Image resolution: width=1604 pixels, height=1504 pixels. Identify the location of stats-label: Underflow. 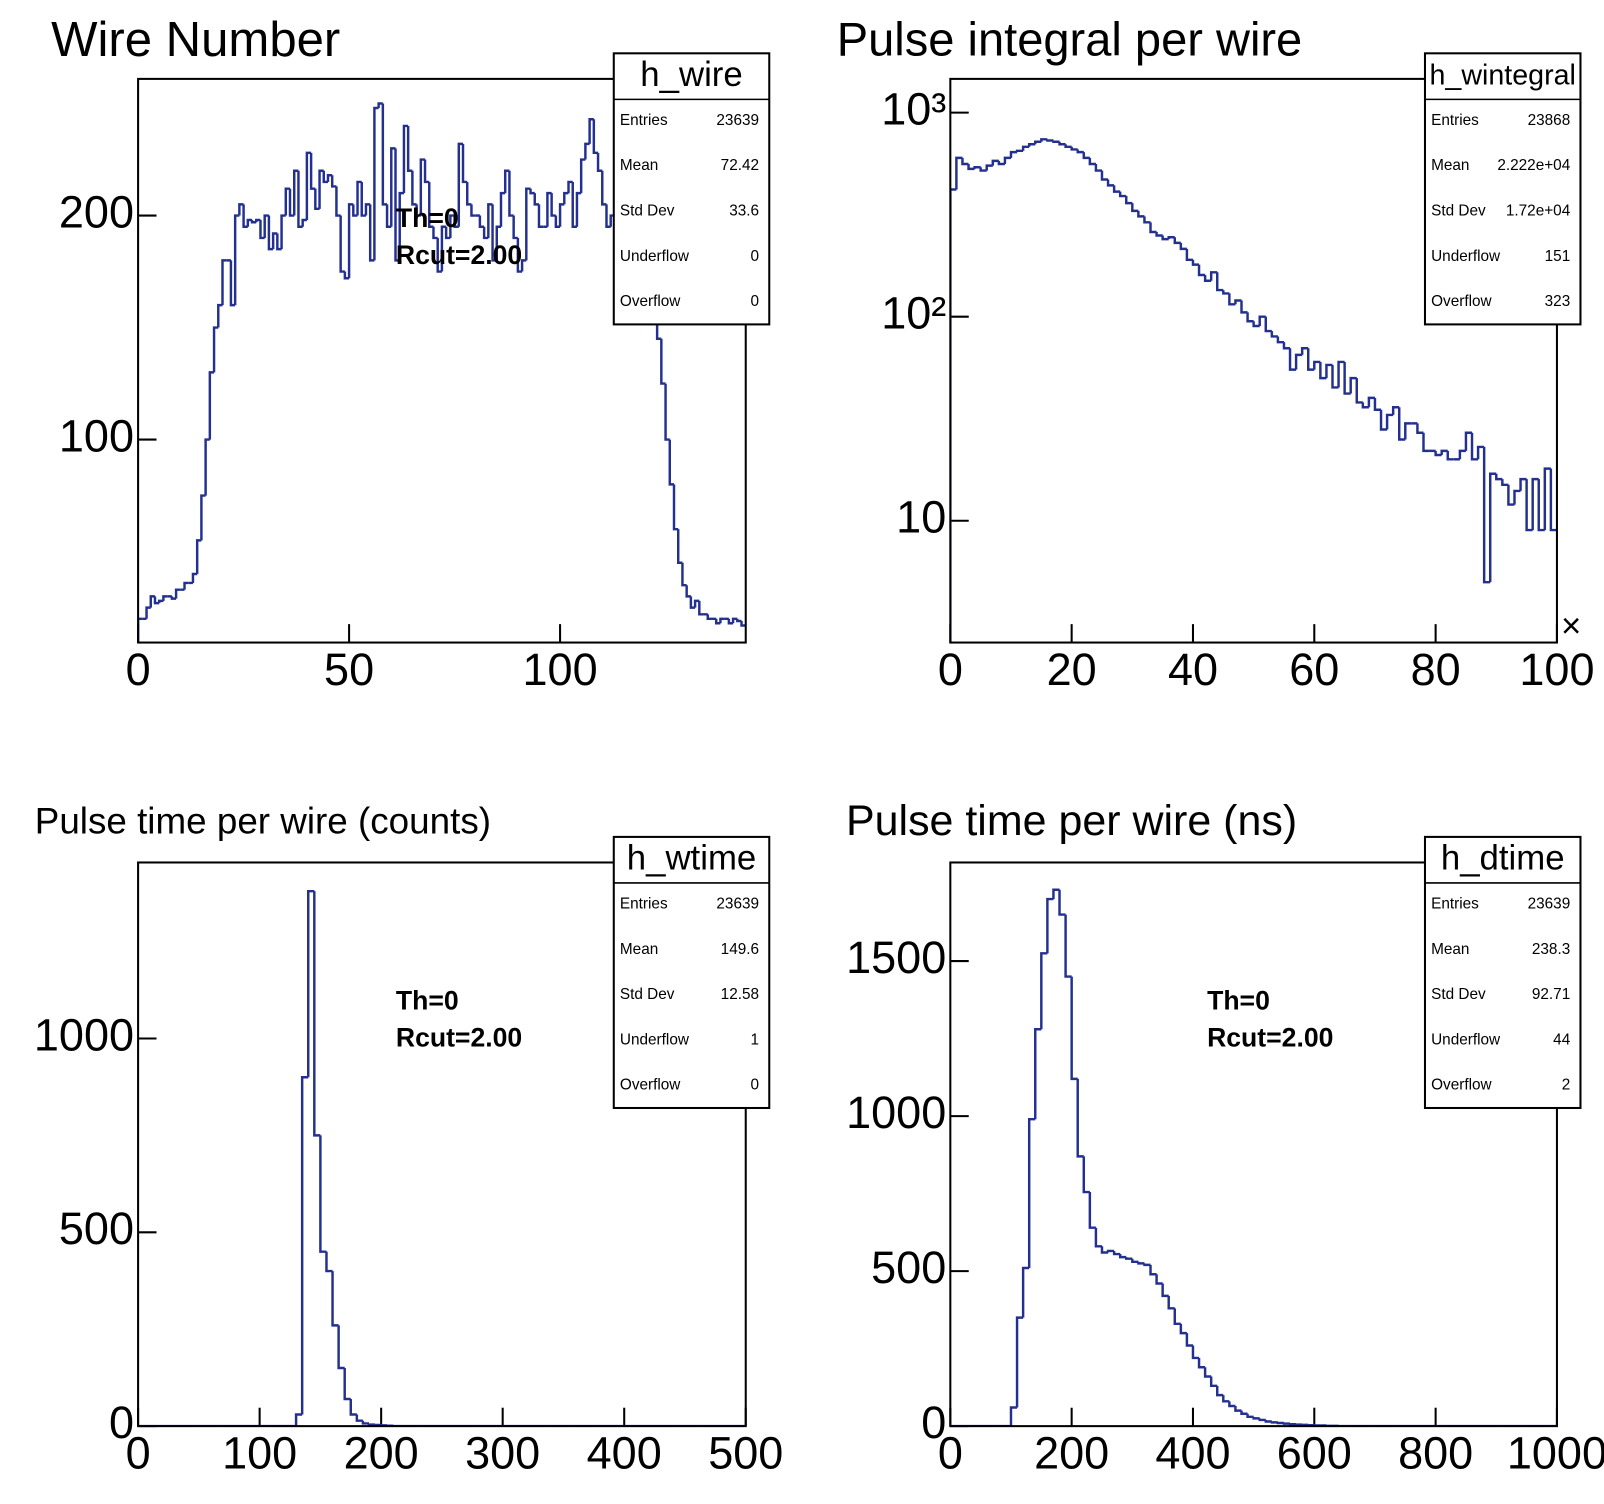
(655, 1039).